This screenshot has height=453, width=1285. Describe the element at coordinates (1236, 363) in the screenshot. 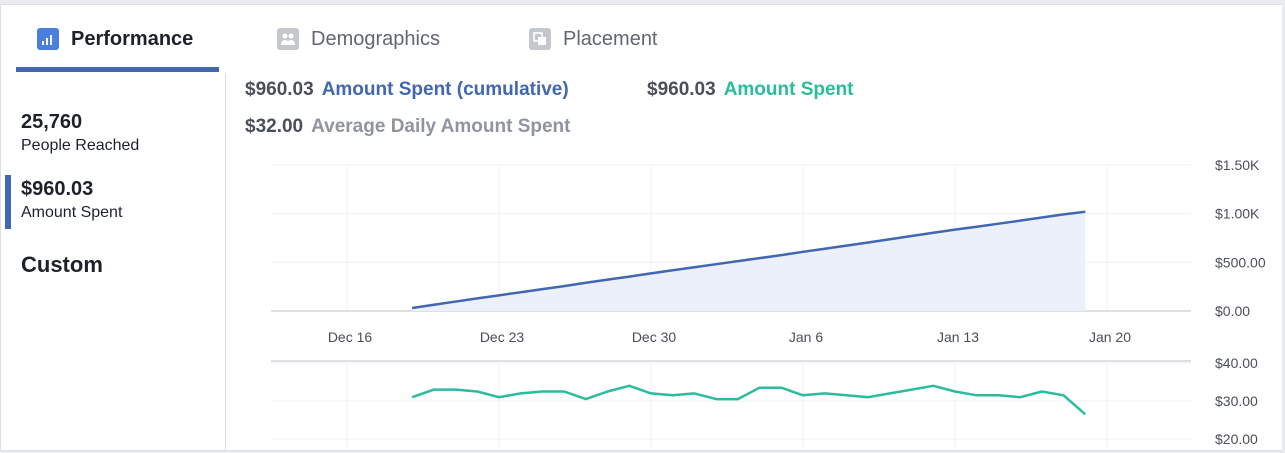

I see `y-tick-label: $40.00` at that location.